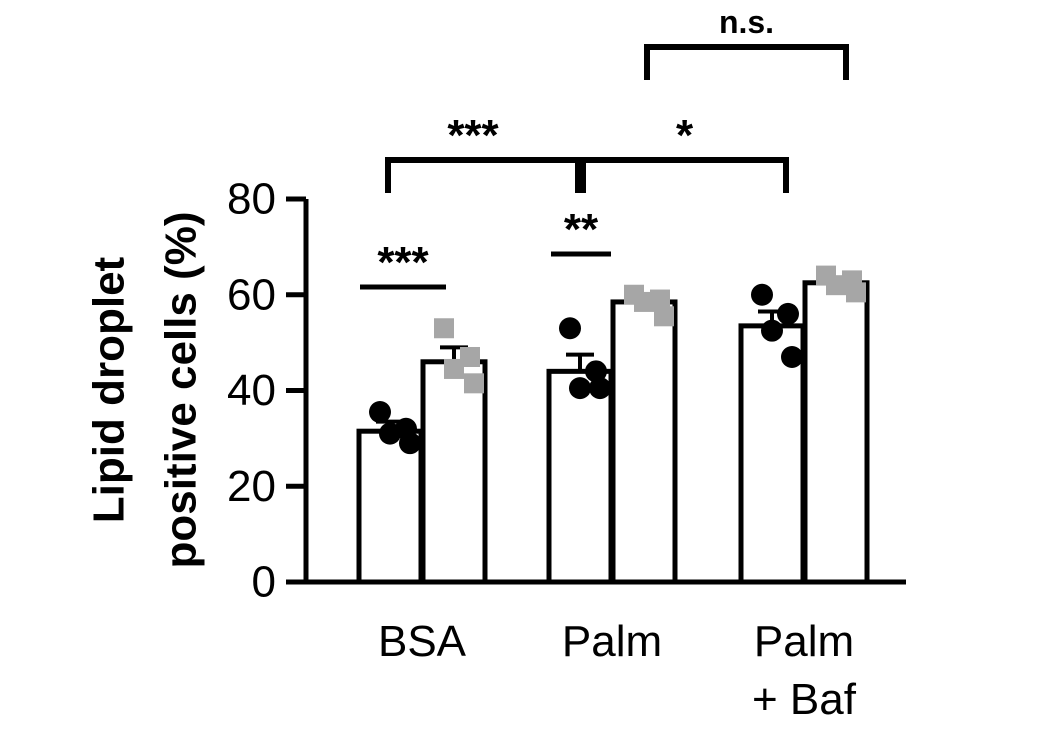  I want to click on y-axis-title-line: positive cells (%), so click(181, 389).